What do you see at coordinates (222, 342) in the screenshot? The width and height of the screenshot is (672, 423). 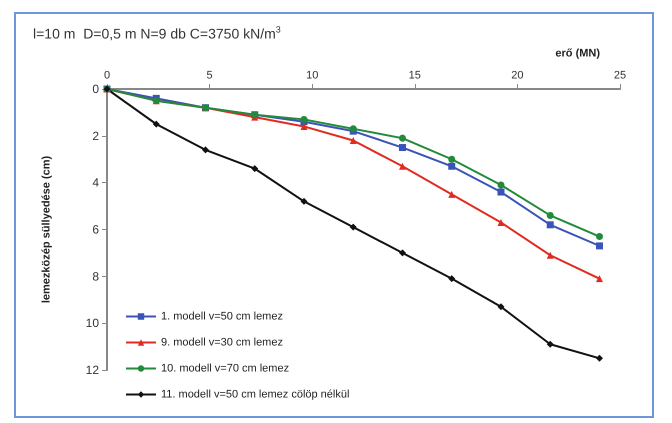 I see `legend-label: 9. modell v=30 cm lemez` at bounding box center [222, 342].